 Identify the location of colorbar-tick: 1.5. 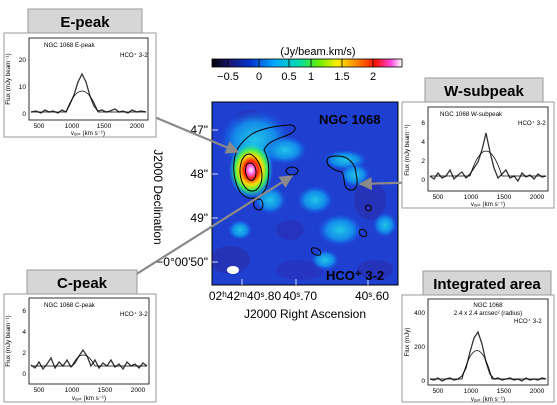
(341, 77).